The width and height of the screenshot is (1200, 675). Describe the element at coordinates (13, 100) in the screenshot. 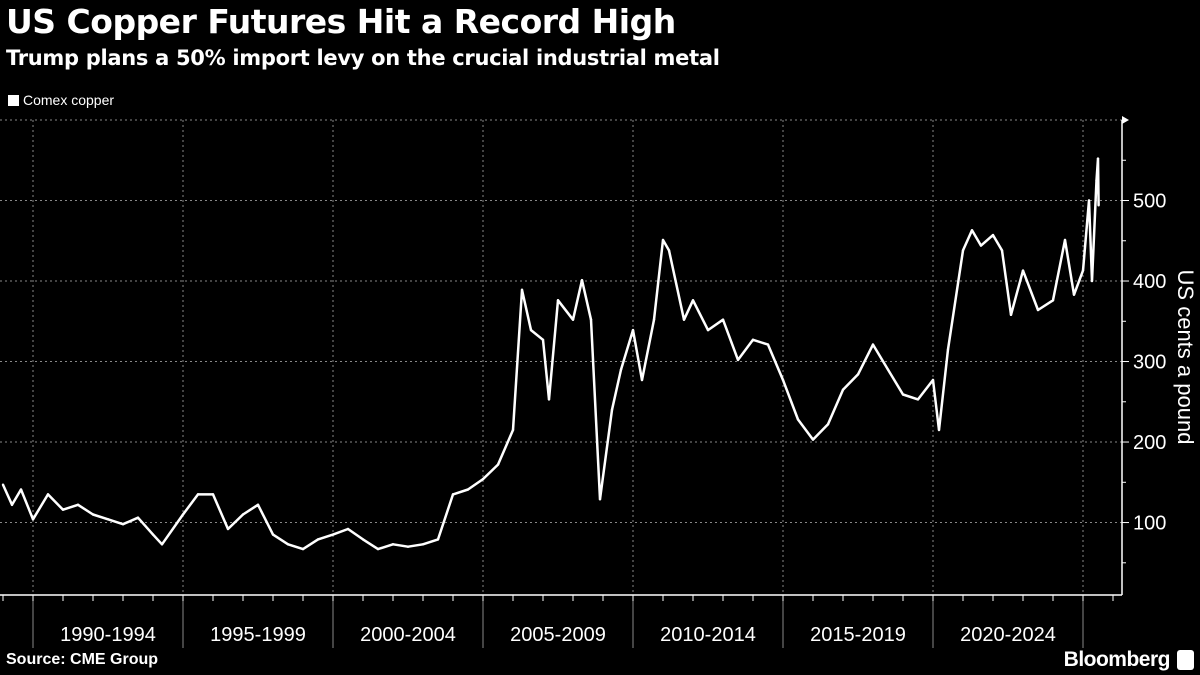

I see `legend-swatch` at that location.